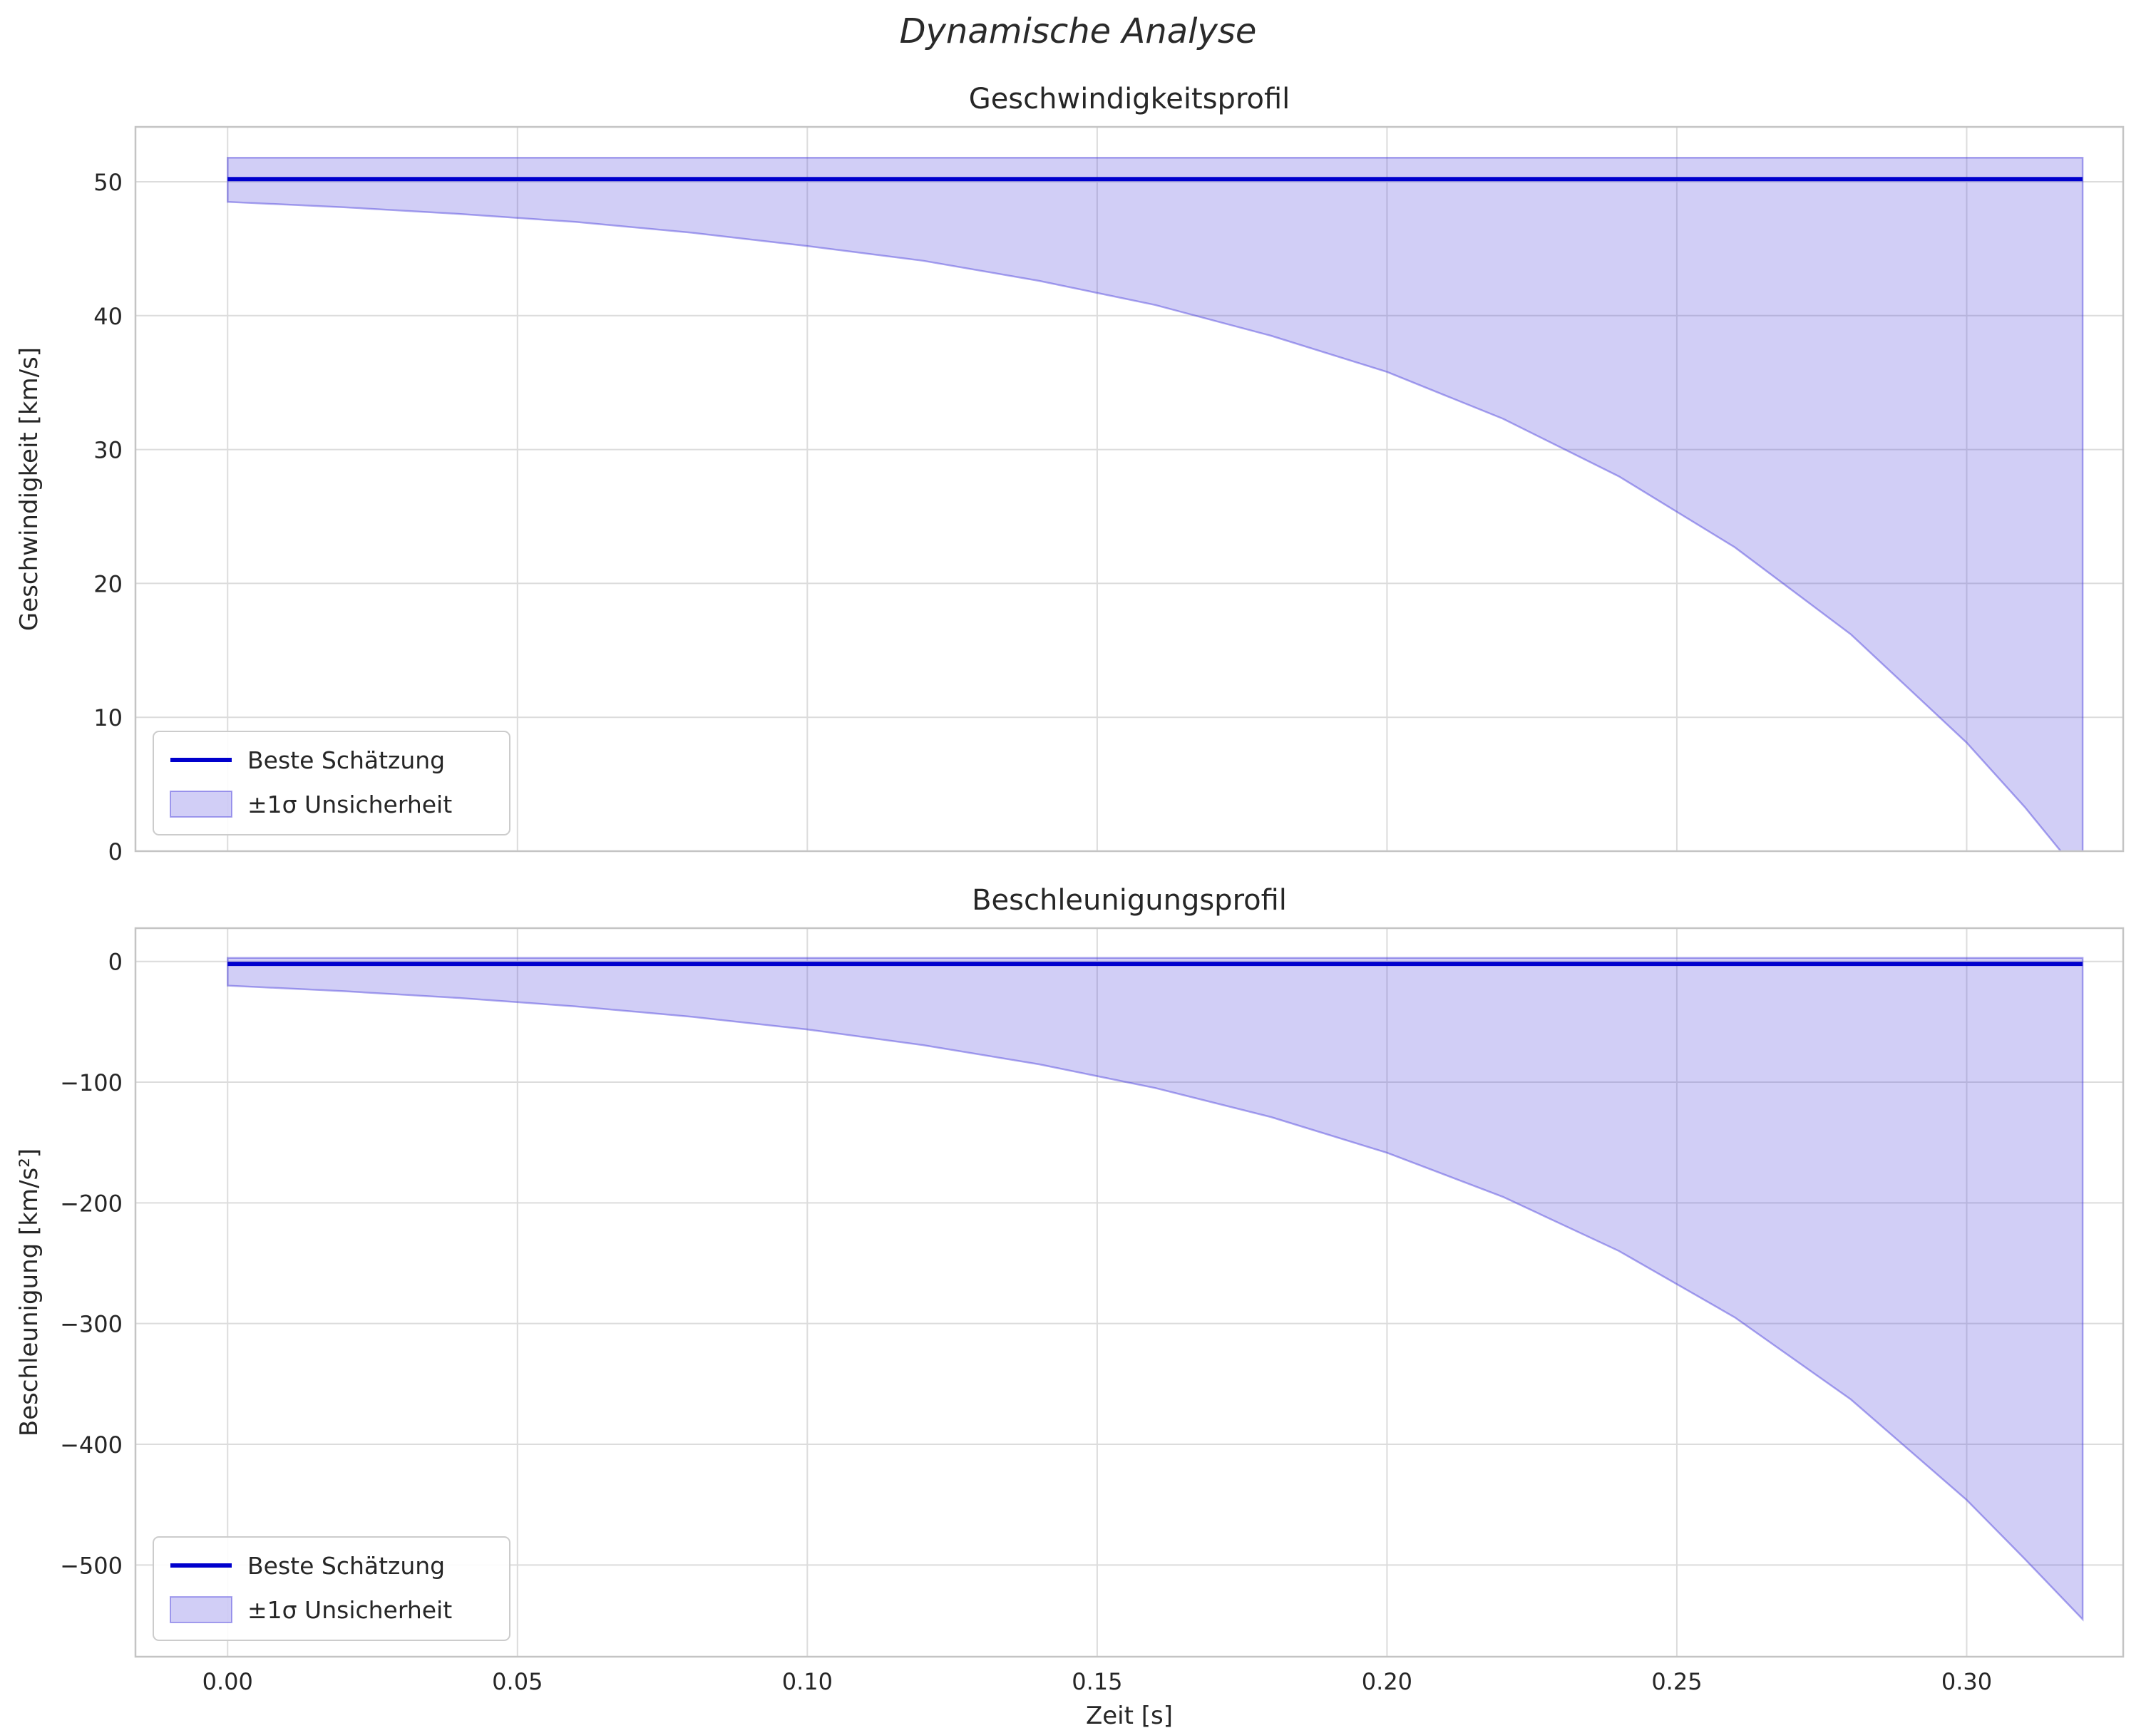 This screenshot has height=1728, width=2156. I want to click on y-axis-label: Beschleunigung [km/s²], so click(29, 1292).